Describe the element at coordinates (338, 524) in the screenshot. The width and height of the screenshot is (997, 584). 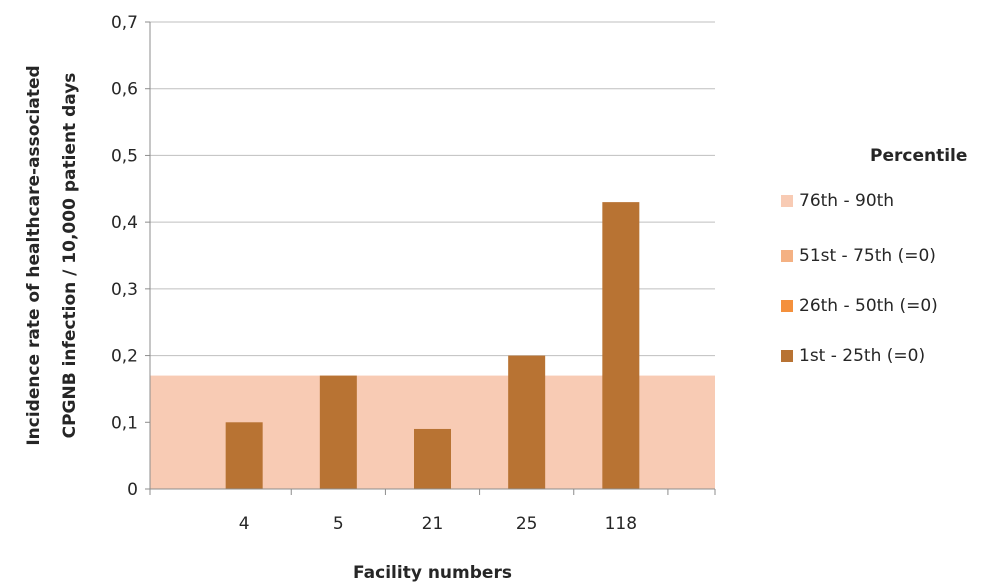
I see `x-tick-label: 5` at that location.